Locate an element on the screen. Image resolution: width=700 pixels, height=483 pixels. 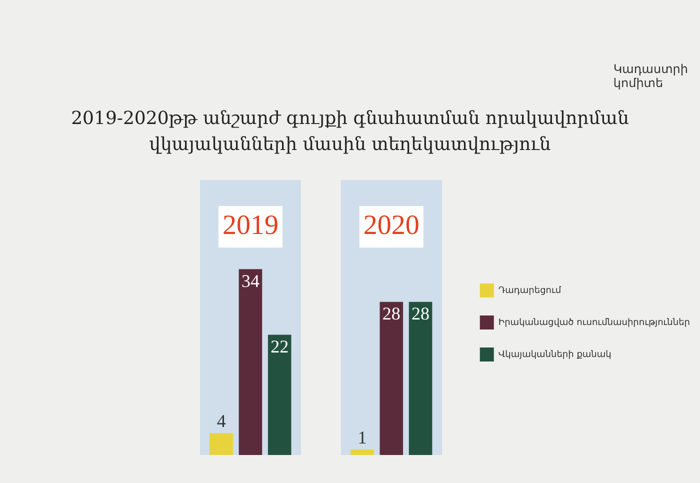
text: Կադաստրի կոմիտե is located at coordinates (650, 76).